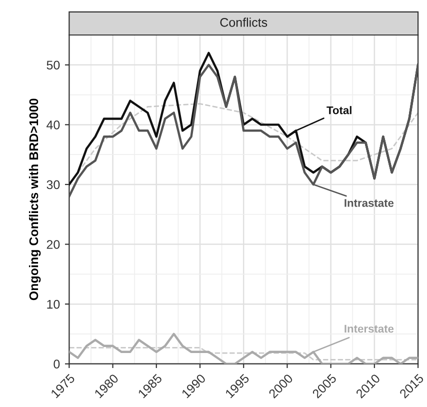 The width and height of the screenshot is (427, 407). Describe the element at coordinates (53, 65) in the screenshot. I see `y-tick-label: 50` at that location.